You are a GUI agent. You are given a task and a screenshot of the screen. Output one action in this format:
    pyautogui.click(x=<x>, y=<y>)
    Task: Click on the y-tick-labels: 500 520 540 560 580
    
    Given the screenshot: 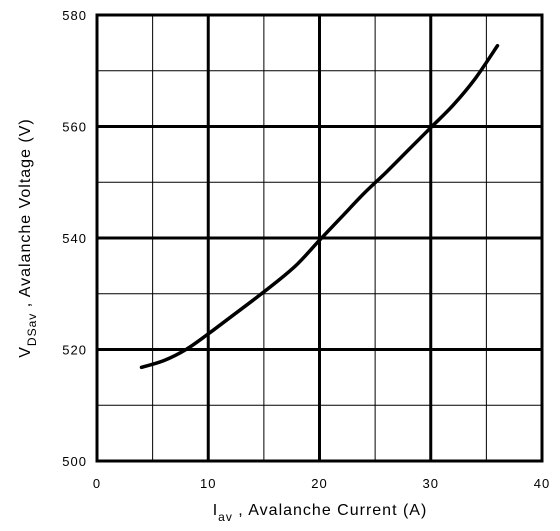 What is the action you would take?
    pyautogui.click(x=74, y=238)
    